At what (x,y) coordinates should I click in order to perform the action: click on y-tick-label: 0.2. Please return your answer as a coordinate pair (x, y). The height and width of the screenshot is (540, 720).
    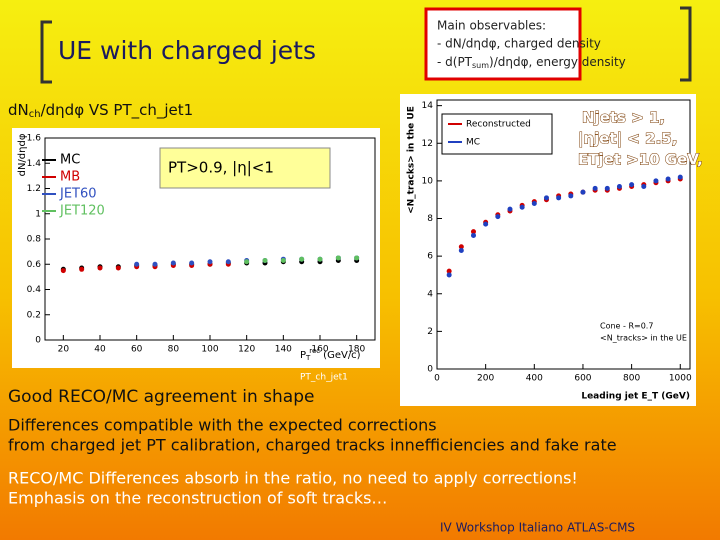
    Looking at the image, I should click on (34, 315).